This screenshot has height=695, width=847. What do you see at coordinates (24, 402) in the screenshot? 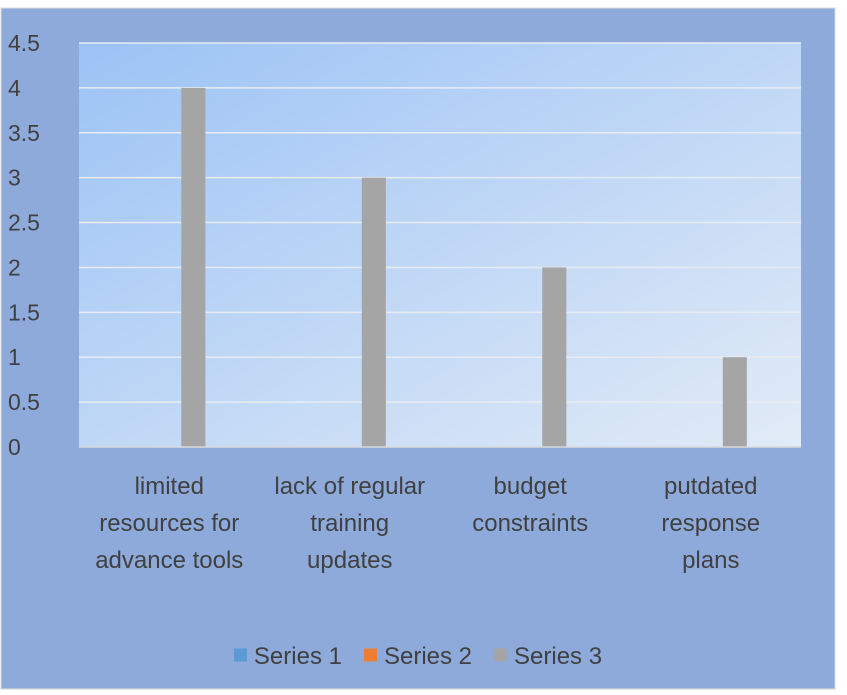
I see `y-tick-label: 0.5` at bounding box center [24, 402].